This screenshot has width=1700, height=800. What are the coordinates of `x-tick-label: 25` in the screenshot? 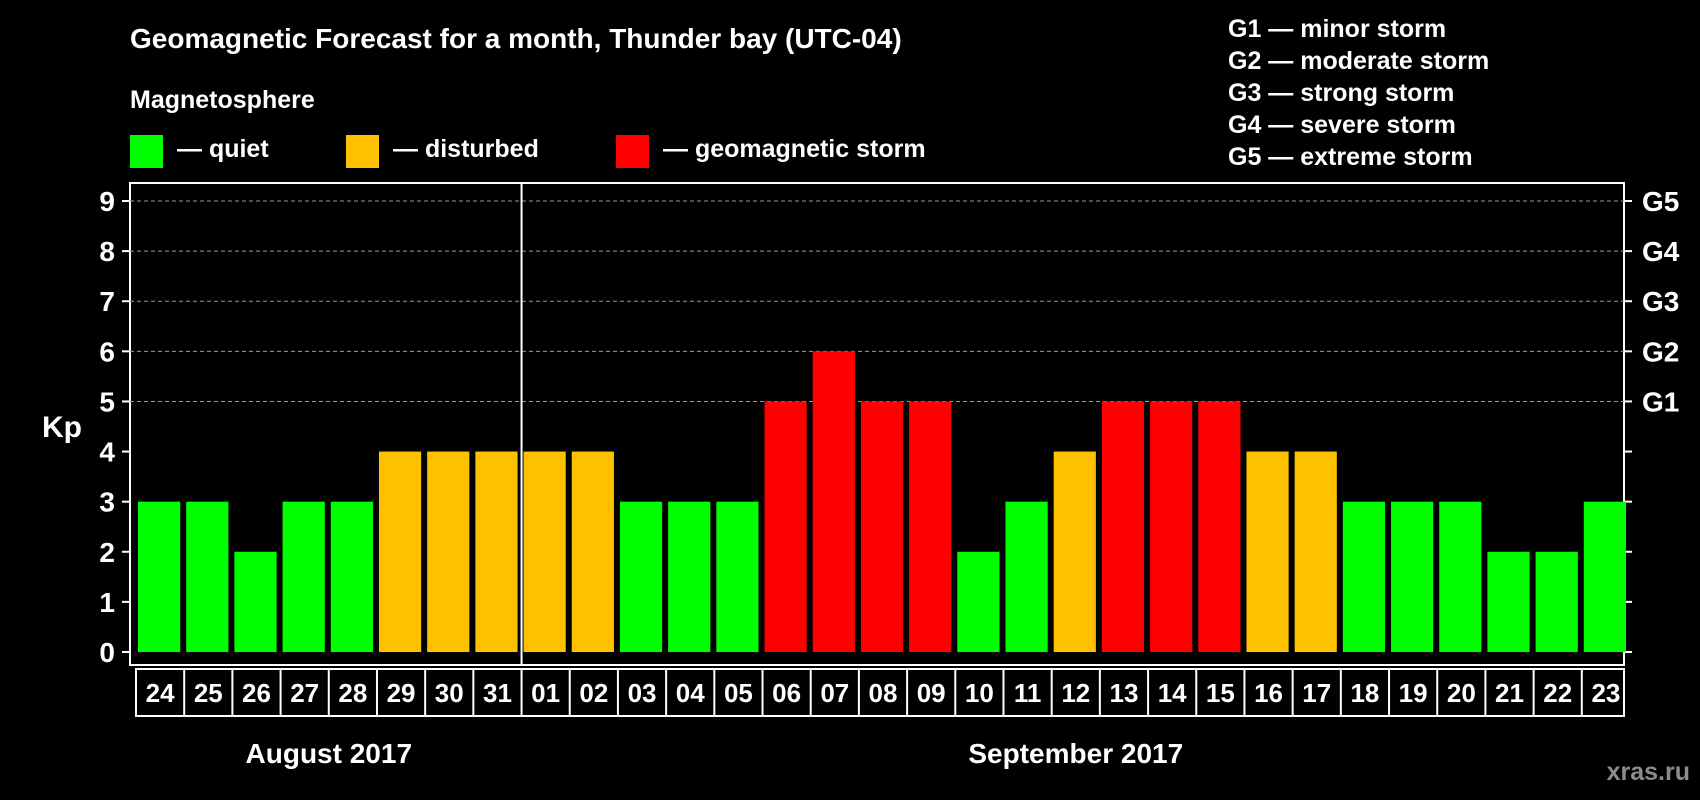 It's located at (208, 693).